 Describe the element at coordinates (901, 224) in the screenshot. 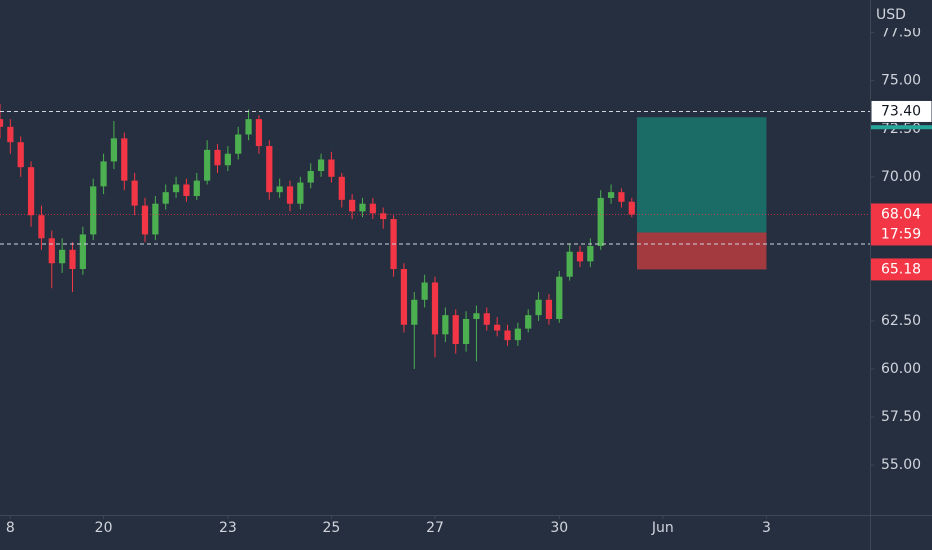

I see `last-price-box` at that location.